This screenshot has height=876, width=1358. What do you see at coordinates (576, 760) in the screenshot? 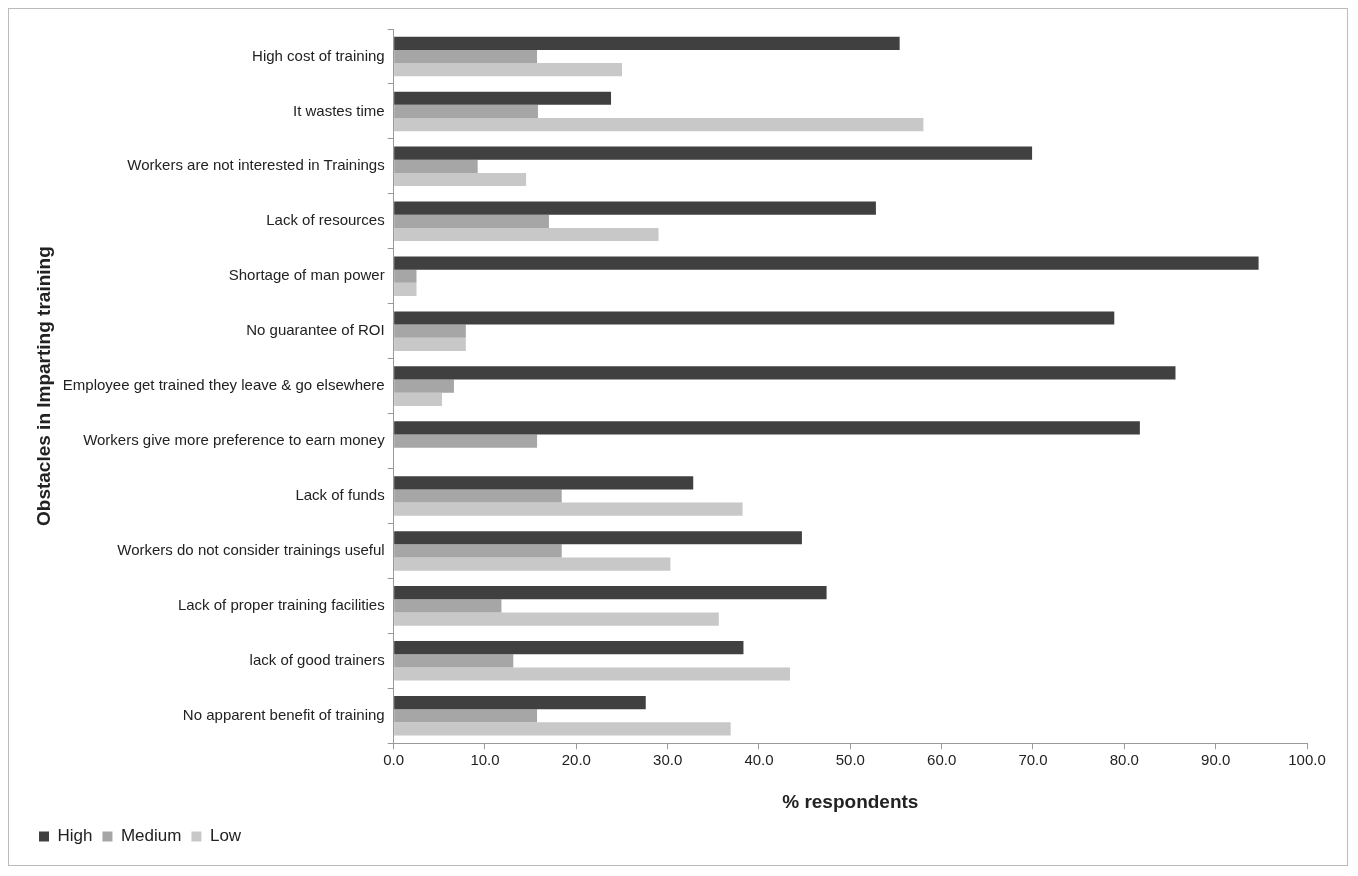
I see `x-tick-label: 20.0` at bounding box center [576, 760].